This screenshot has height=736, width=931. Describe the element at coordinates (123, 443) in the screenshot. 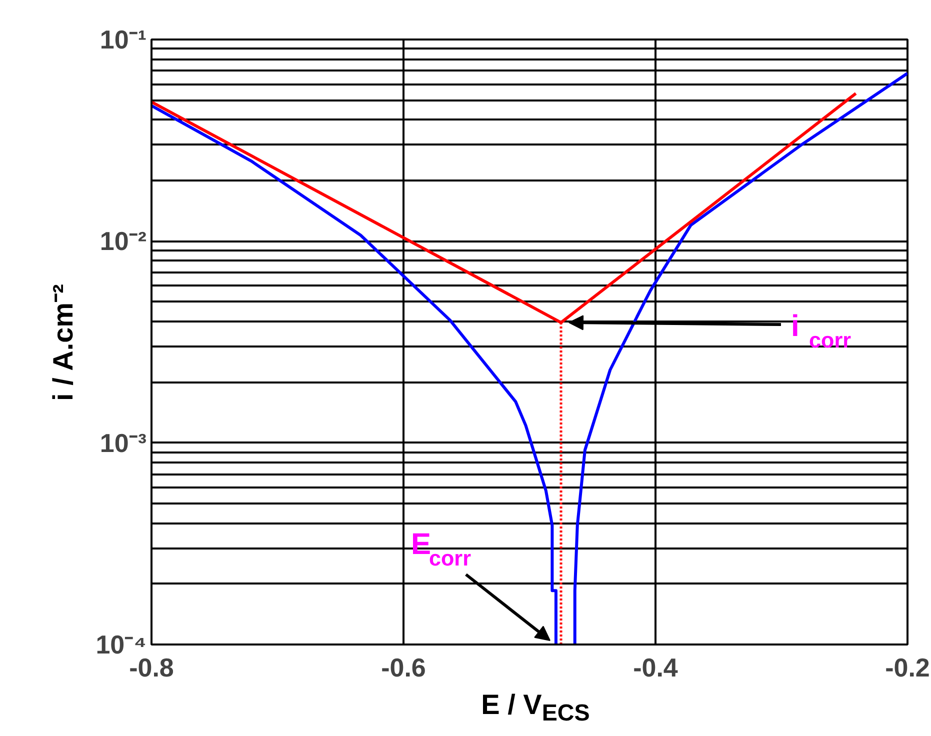

I see `y-tick-label: 10⁻³` at that location.